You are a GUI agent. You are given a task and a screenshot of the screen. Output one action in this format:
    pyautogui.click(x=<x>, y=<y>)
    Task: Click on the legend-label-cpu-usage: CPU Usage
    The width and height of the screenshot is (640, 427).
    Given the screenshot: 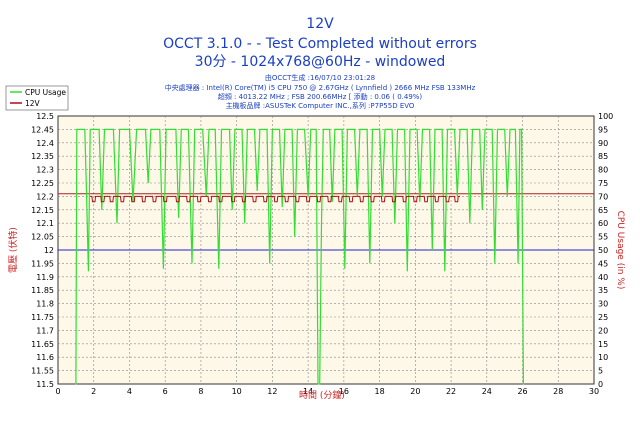 What is the action you would take?
    pyautogui.click(x=45, y=92)
    